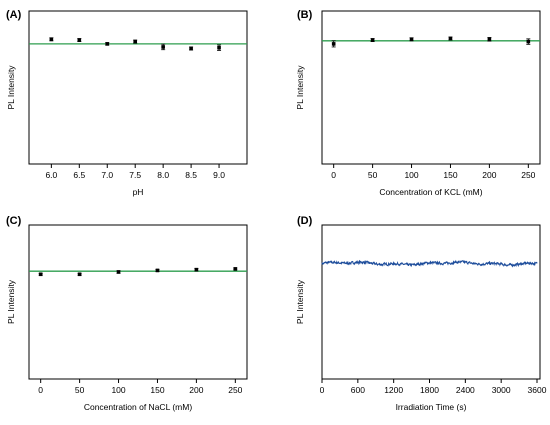 Image resolution: width=550 pixels, height=425 pixels. I want to click on panel-label: (C), so click(14, 221).